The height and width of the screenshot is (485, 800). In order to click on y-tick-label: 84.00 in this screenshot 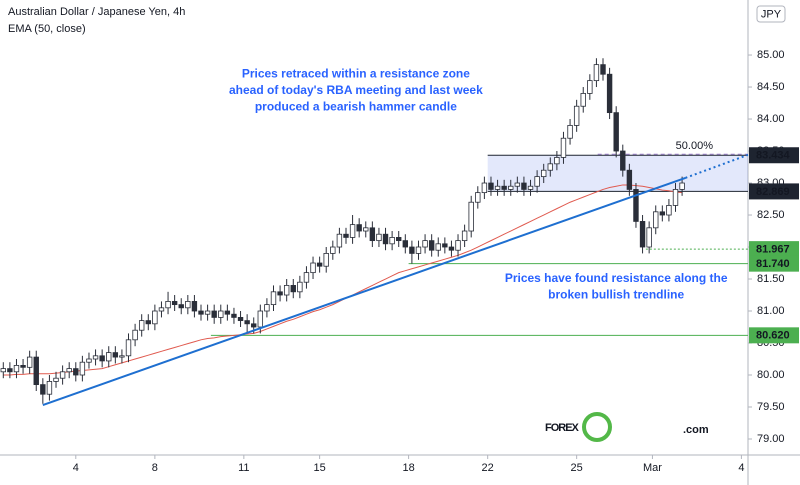, I will do `click(771, 119)`.